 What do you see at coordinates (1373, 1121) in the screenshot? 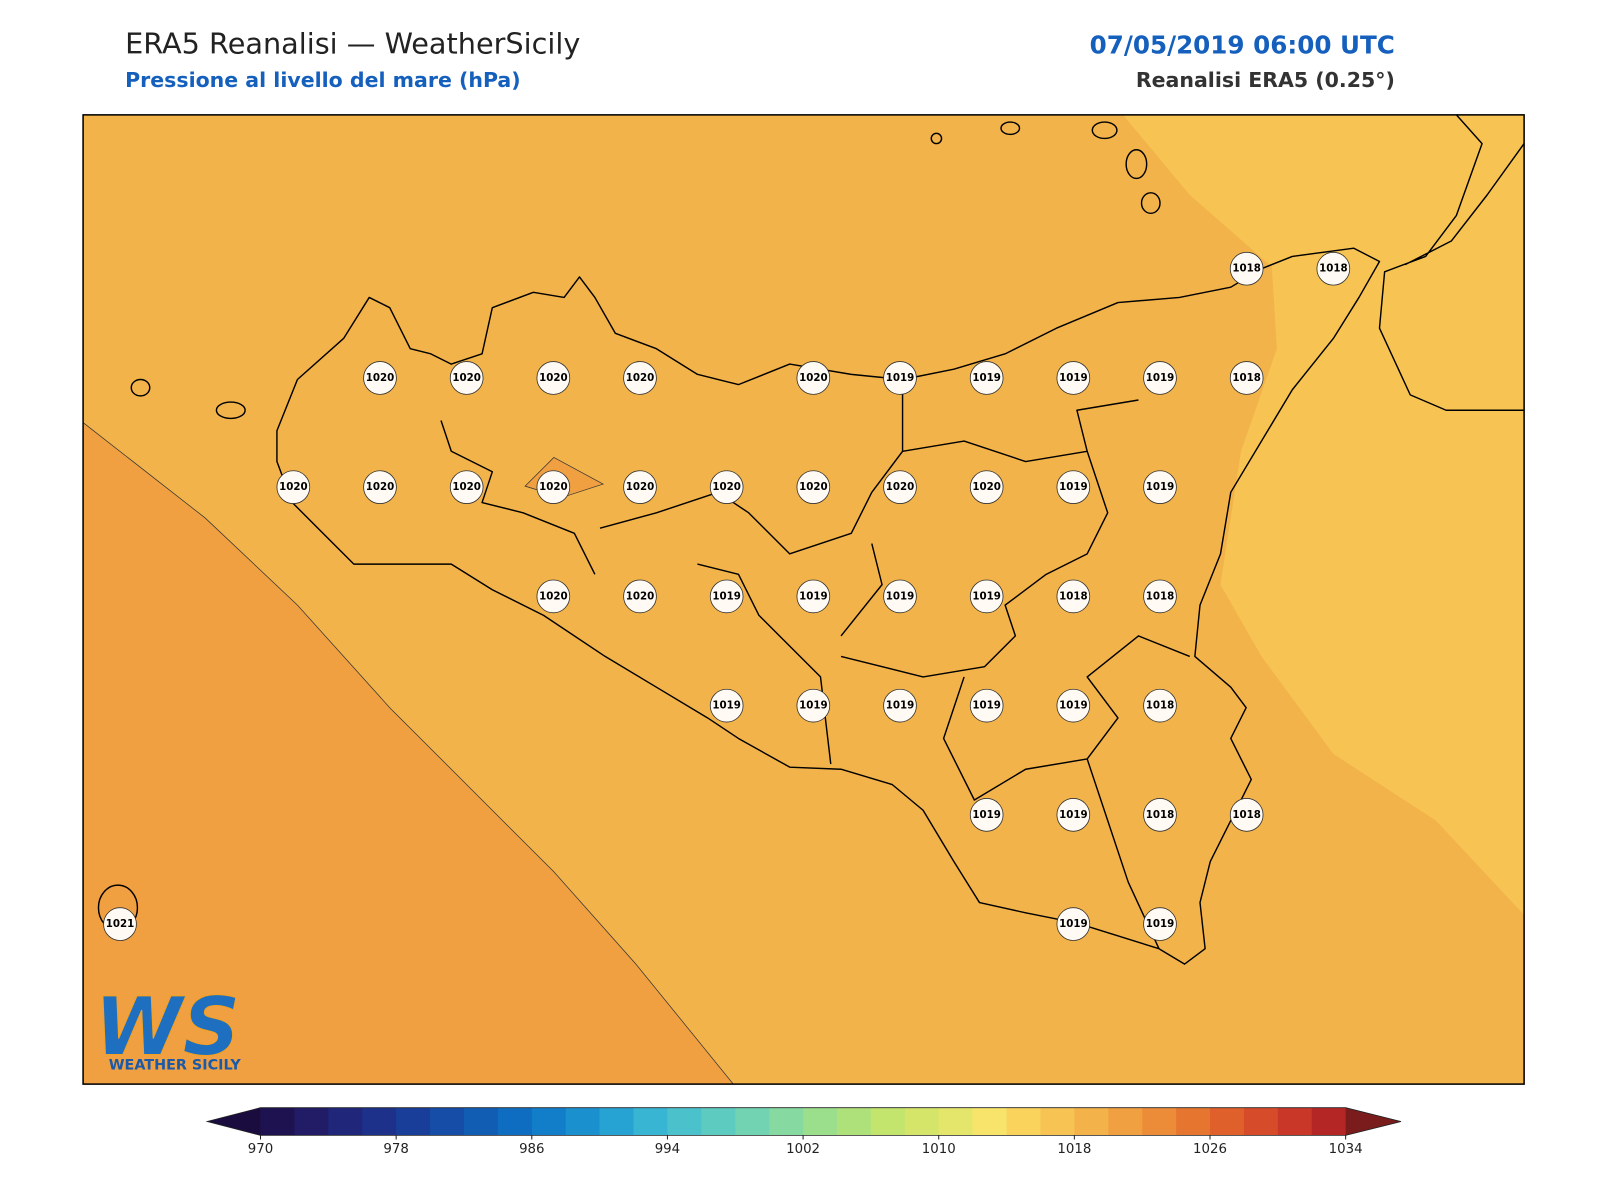
I see `extend-high` at bounding box center [1373, 1121].